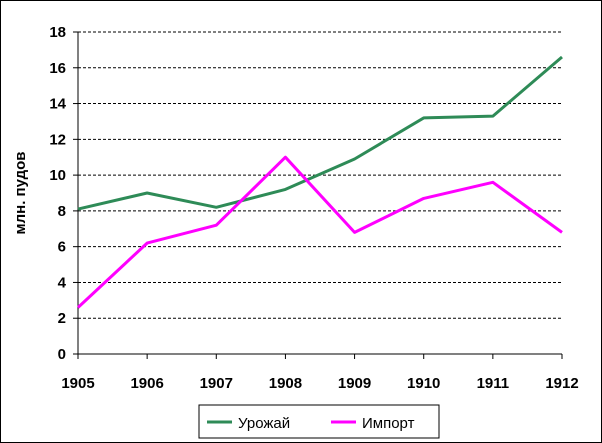  I want to click on y-tick-label: 10, so click(57, 175).